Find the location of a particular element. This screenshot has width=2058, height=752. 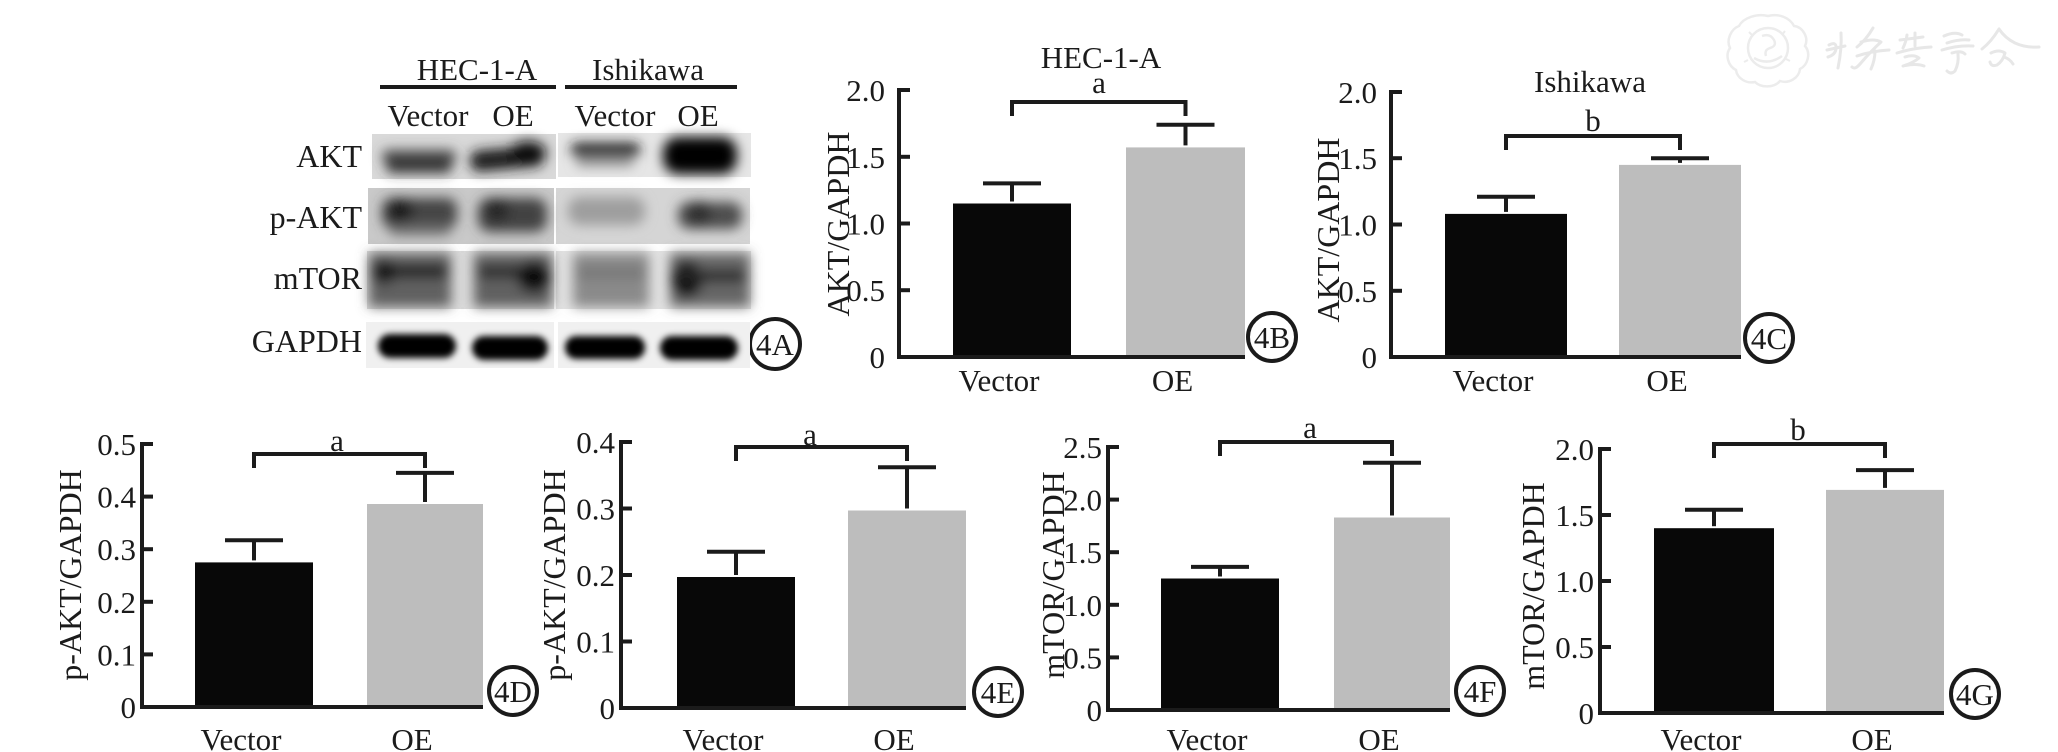

svg-text: p-AKT is located at coordinates (316, 217).